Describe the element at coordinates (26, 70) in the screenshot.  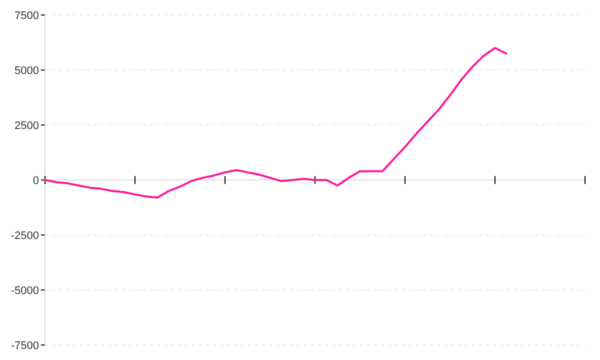
I see `y-tick-label: 5000` at that location.